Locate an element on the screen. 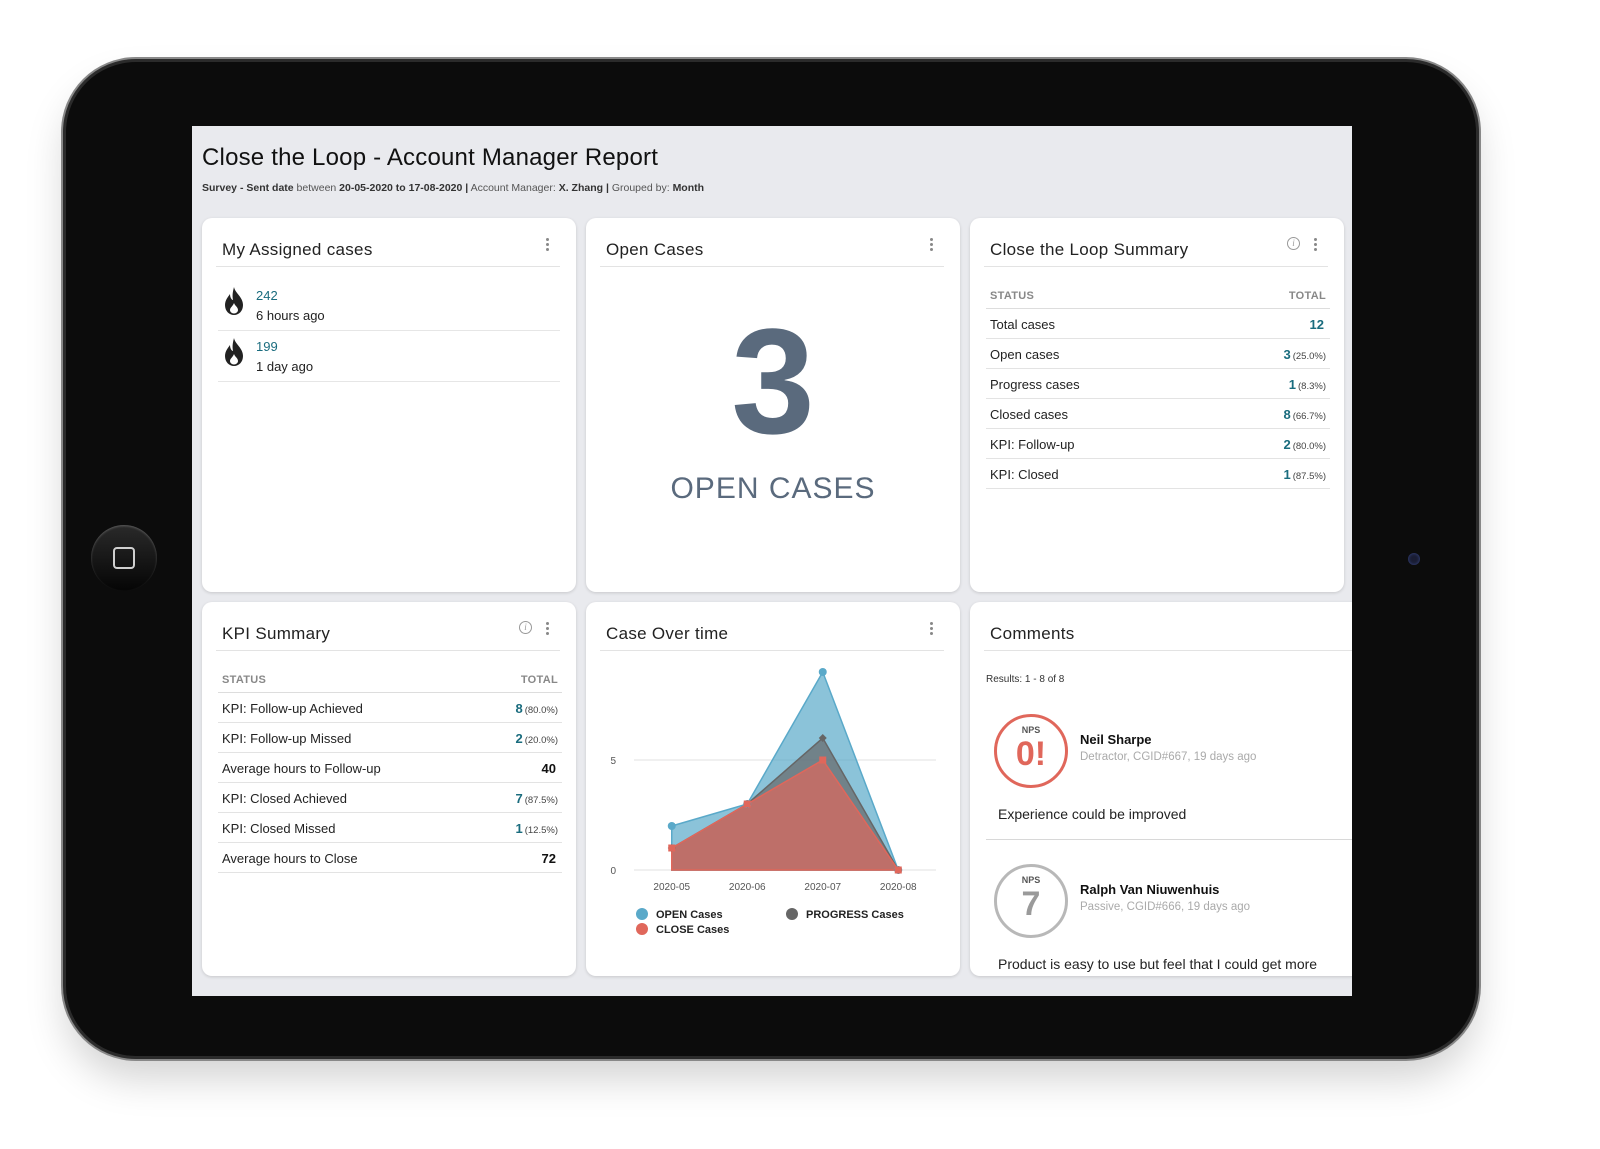  card-title: KPI Summary is located at coordinates (276, 633).